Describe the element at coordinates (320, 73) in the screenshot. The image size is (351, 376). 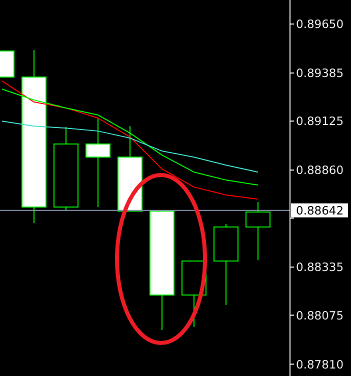
I see `y-tick-label: 0.89385` at that location.